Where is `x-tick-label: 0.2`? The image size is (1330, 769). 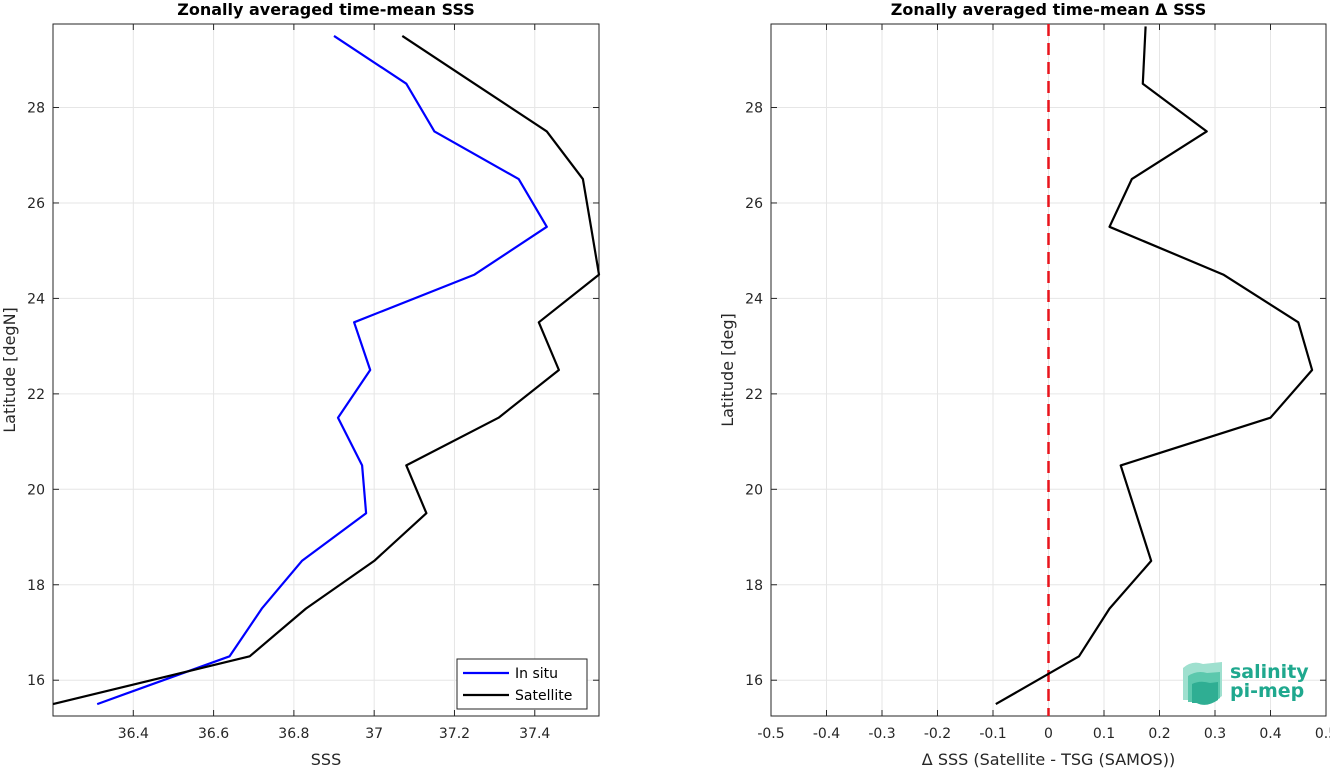 x-tick-label: 0.2 is located at coordinates (1159, 734).